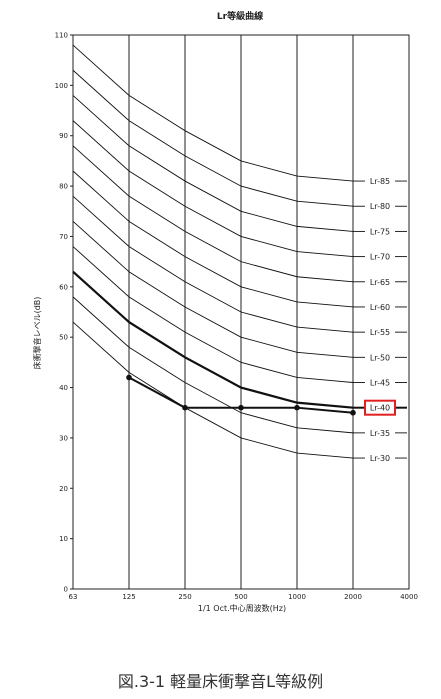 Image resolution: width=441 pixels, height=699 pixels. I want to click on highlight-box, so click(380, 407).